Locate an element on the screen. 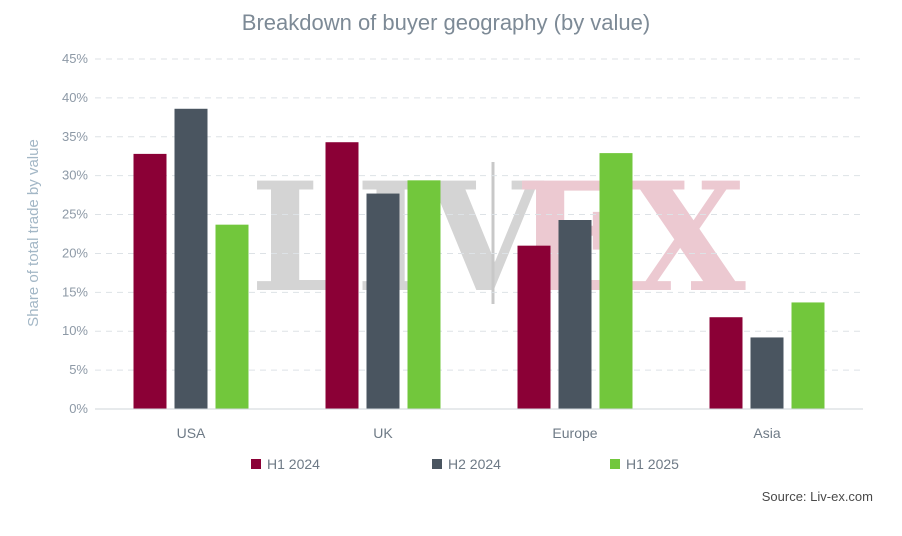 The height and width of the screenshot is (536, 902). y-tick-label: 40% is located at coordinates (75, 97).